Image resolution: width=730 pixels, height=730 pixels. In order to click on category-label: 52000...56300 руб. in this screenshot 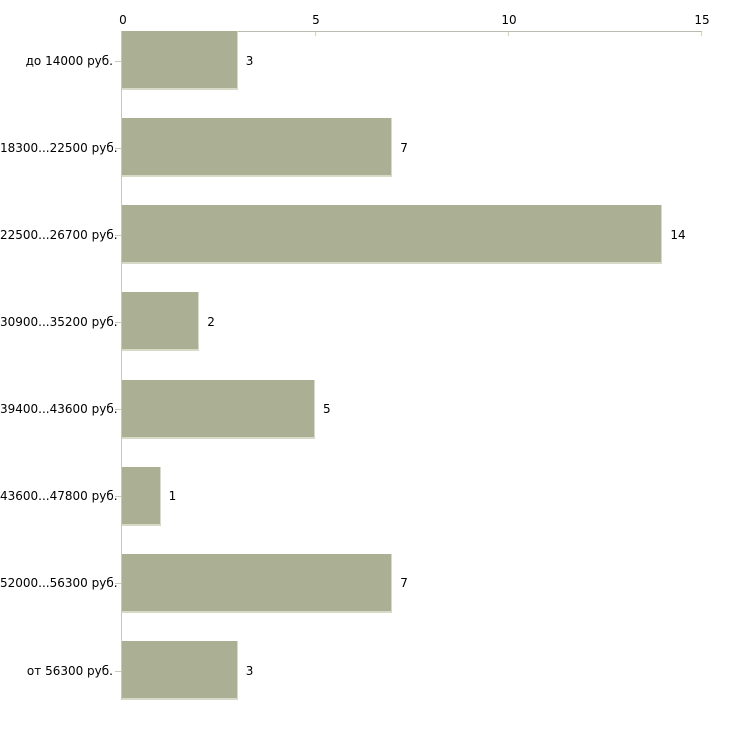, I will do `click(59, 583)`.